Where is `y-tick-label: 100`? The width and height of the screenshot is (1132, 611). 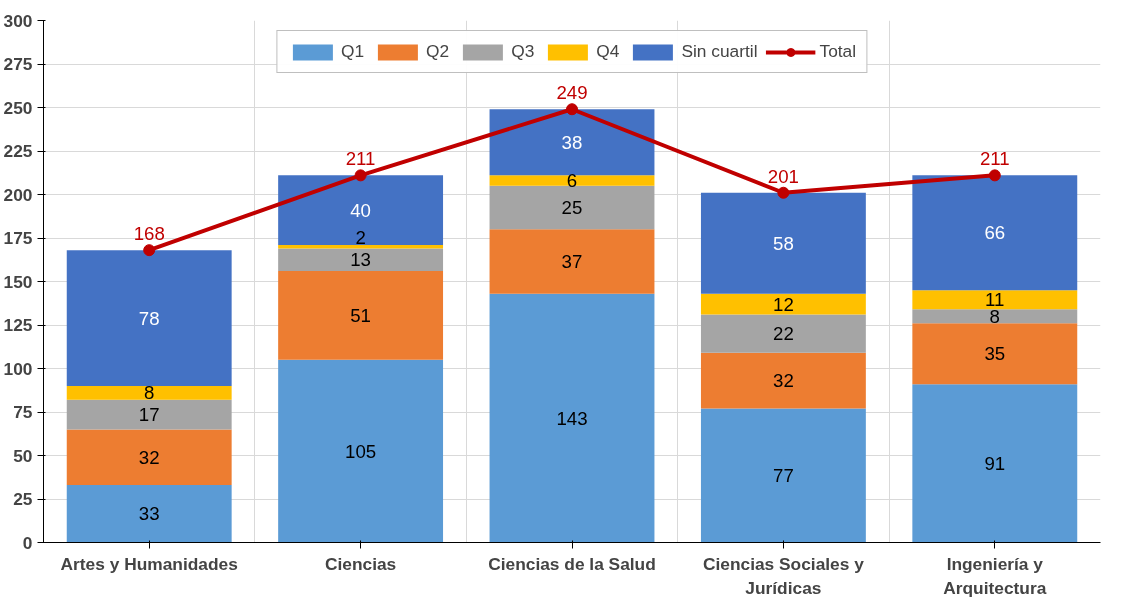
y-tick-label: 100 is located at coordinates (18, 368).